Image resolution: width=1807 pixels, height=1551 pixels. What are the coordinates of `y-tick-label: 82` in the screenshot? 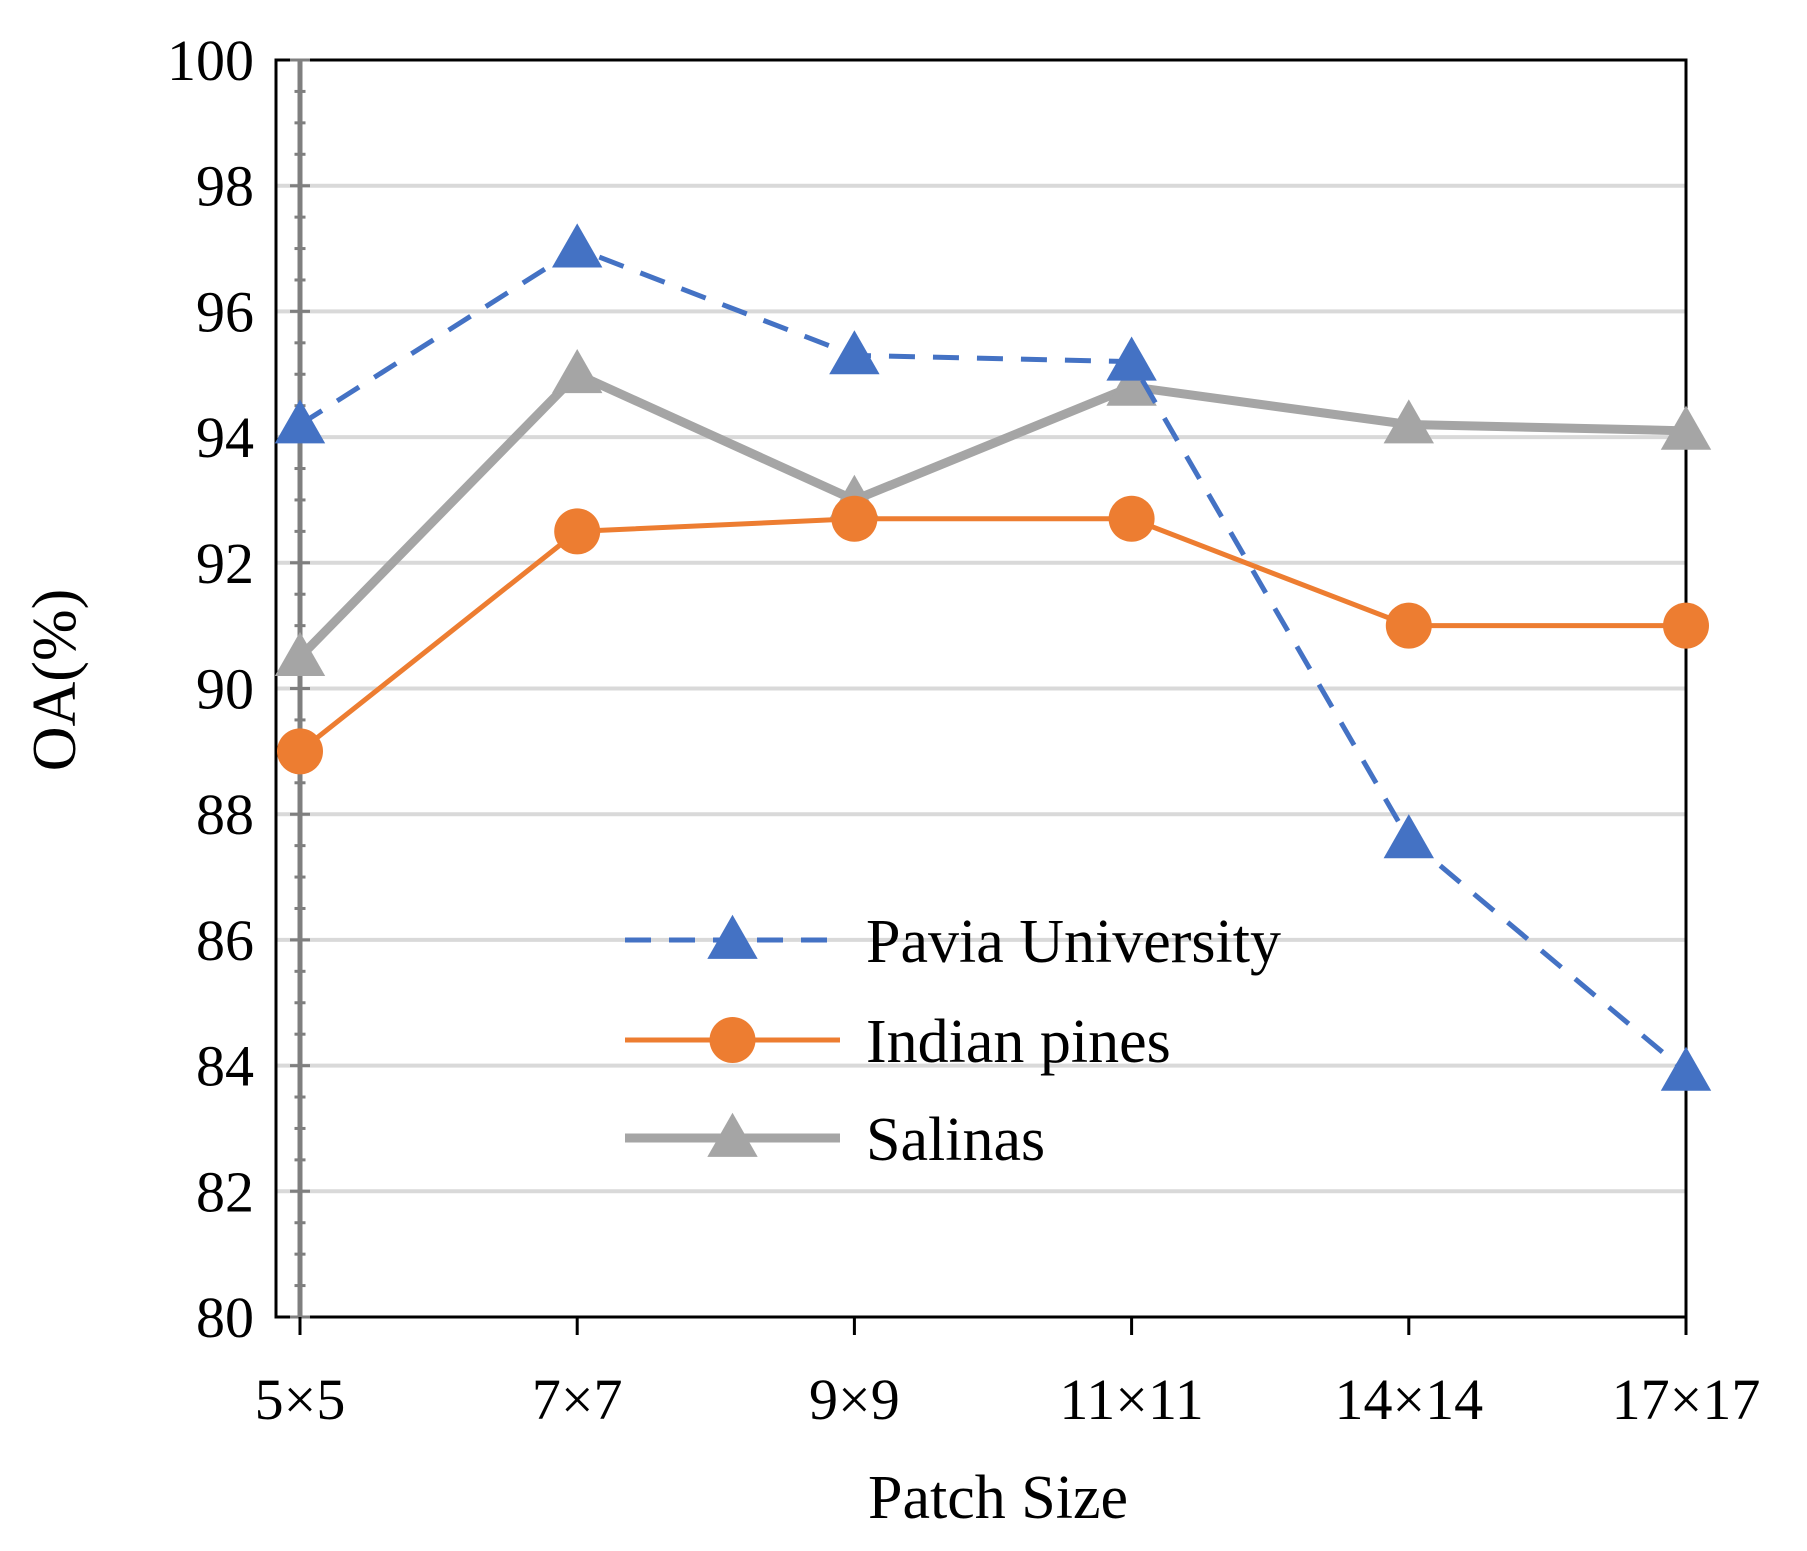 It's located at (225, 1191).